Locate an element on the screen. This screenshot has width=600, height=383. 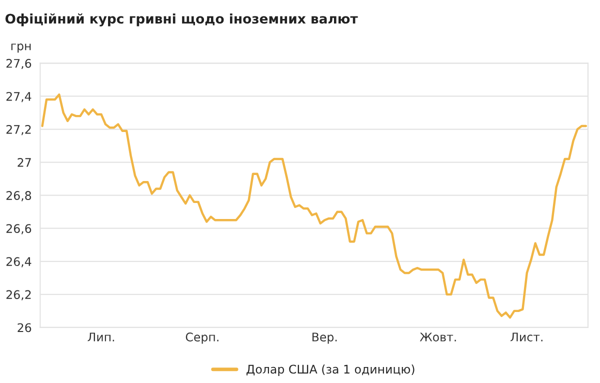
y-tick-label: 27,6 is located at coordinates (19, 64).